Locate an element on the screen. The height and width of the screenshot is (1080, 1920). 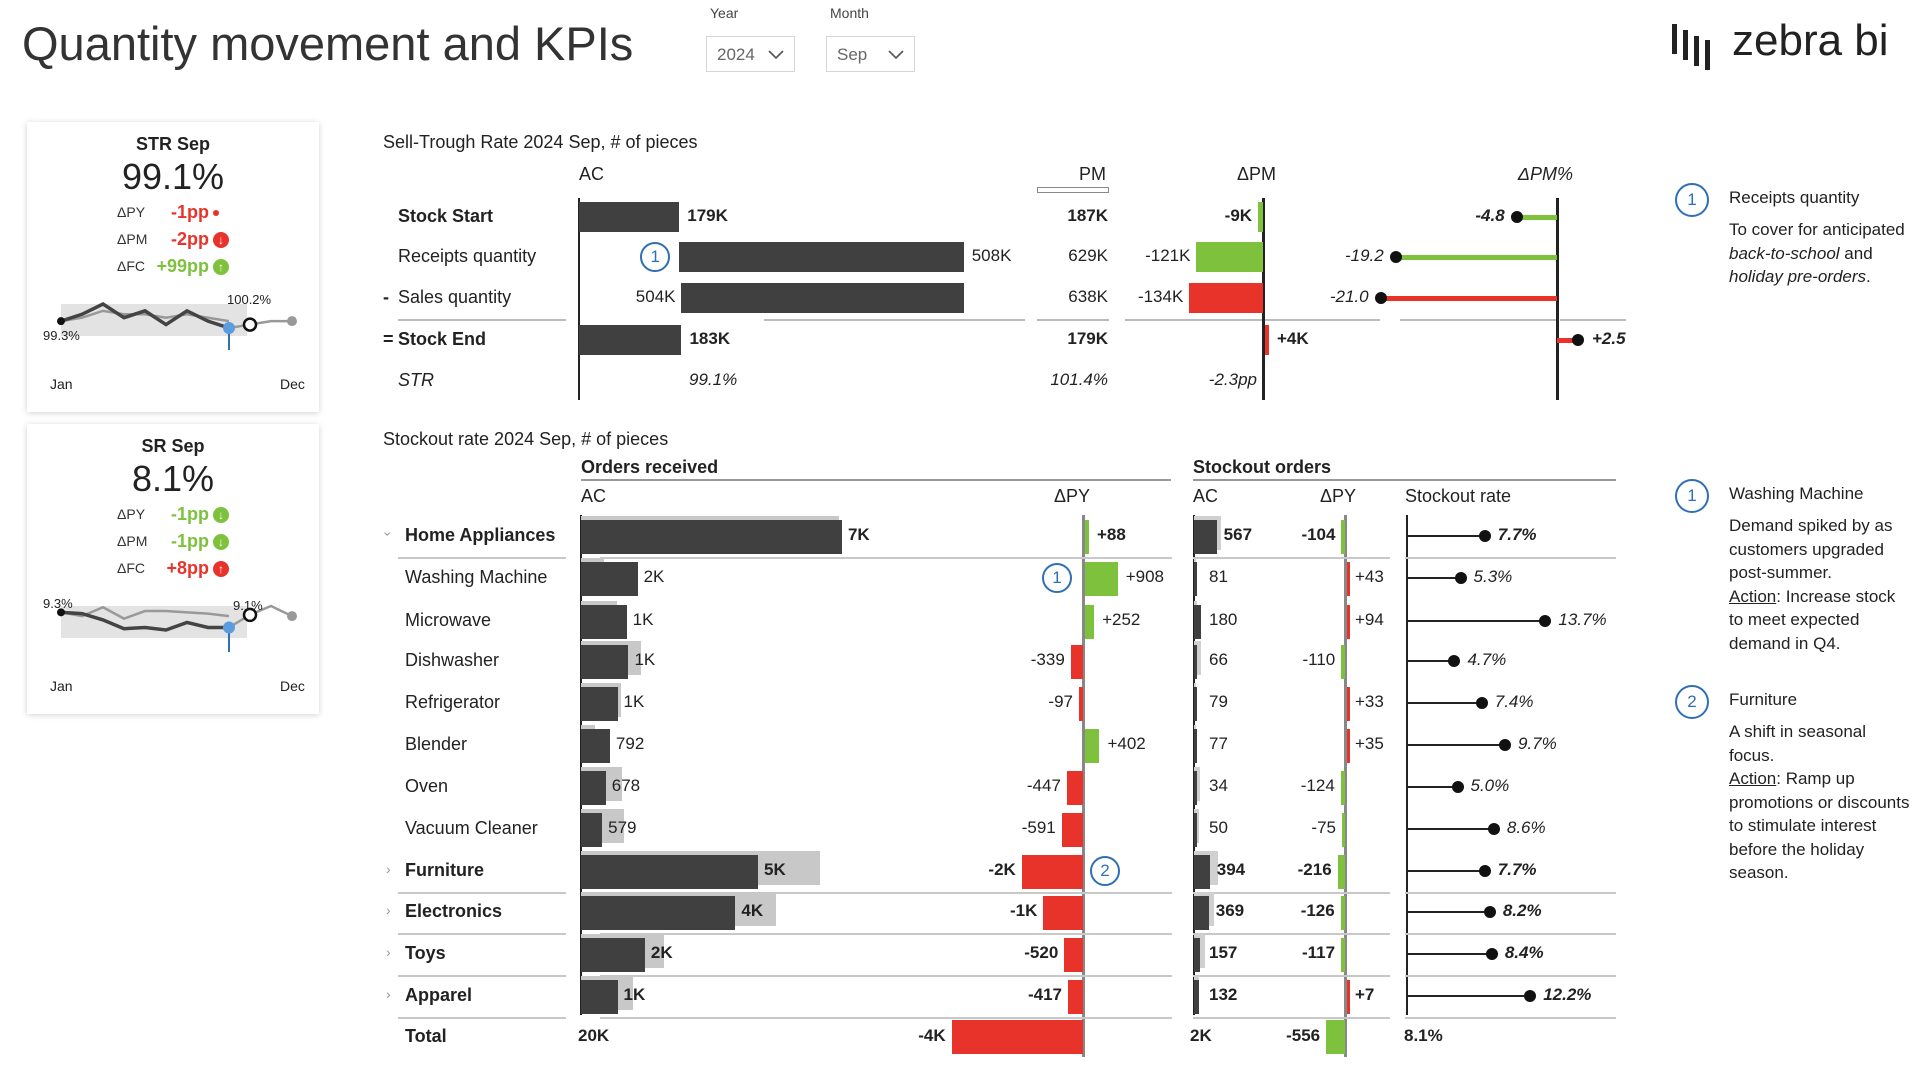
chevron-down-icon: › is located at coordinates (388, 534).